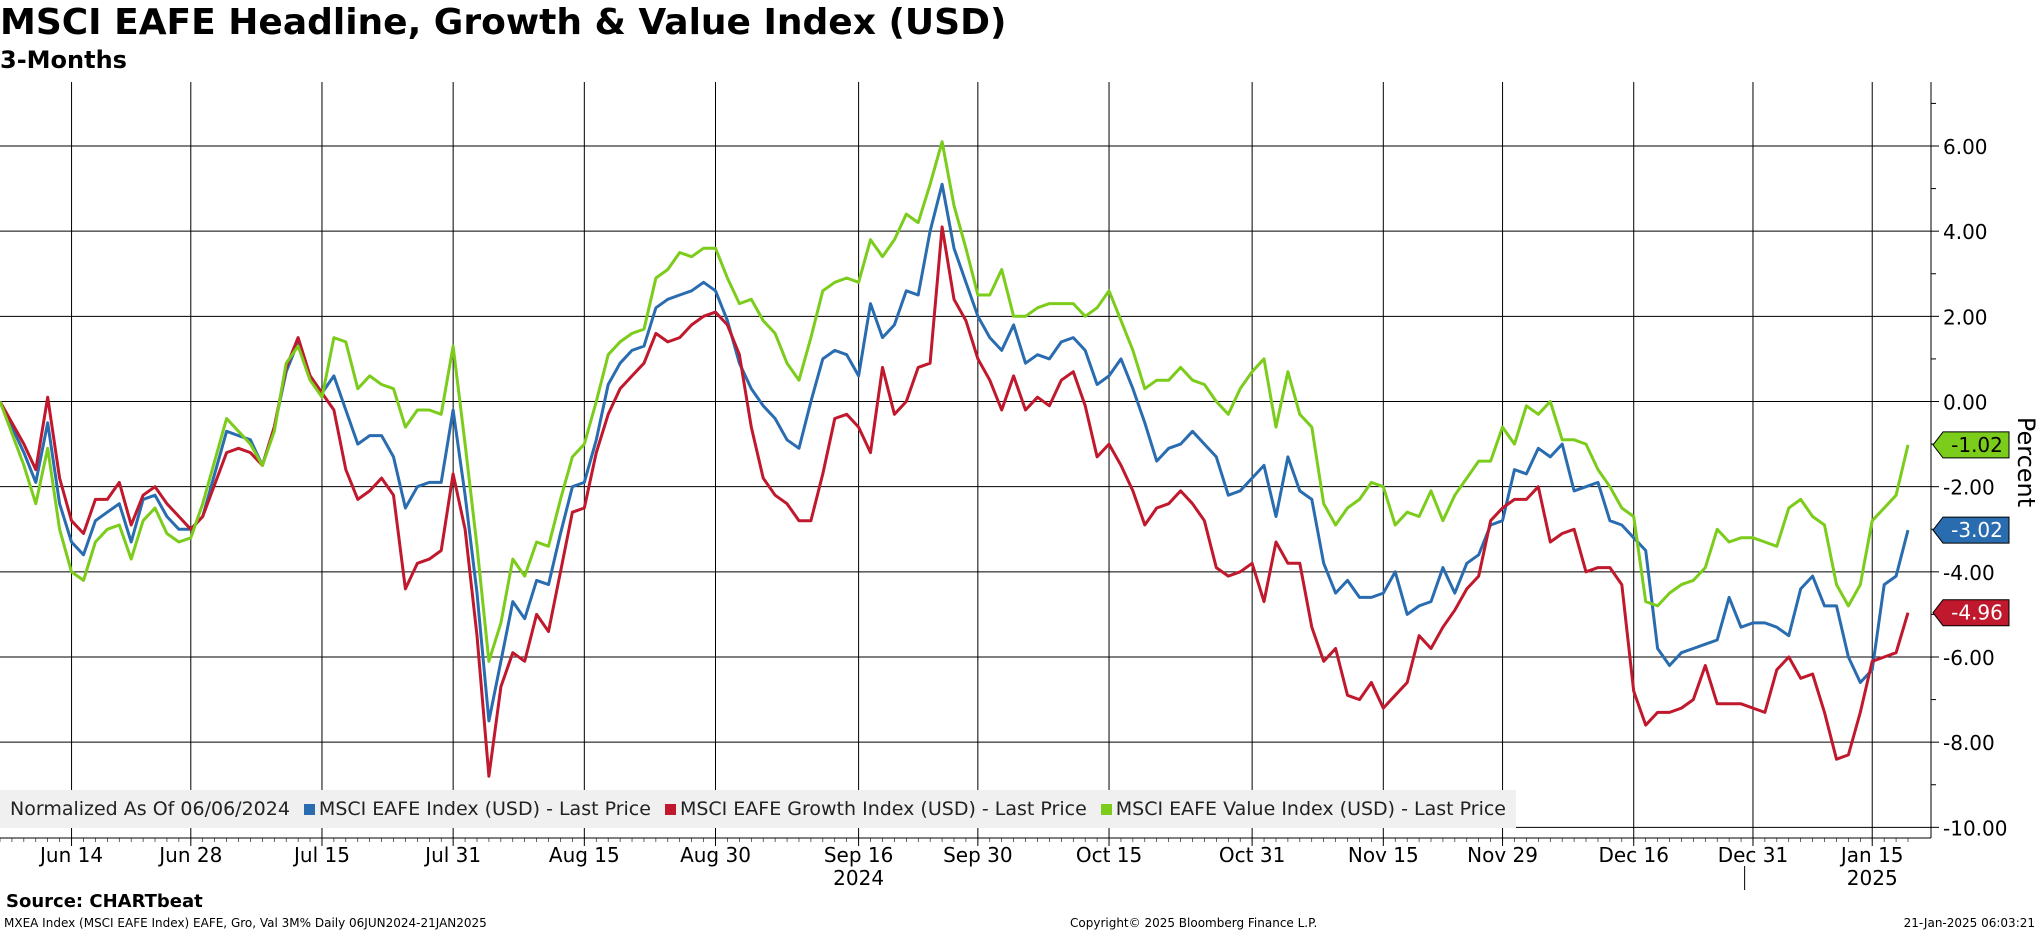 The height and width of the screenshot is (932, 2041). Describe the element at coordinates (1872, 878) in the screenshot. I see `x-year-label: 2025` at that location.